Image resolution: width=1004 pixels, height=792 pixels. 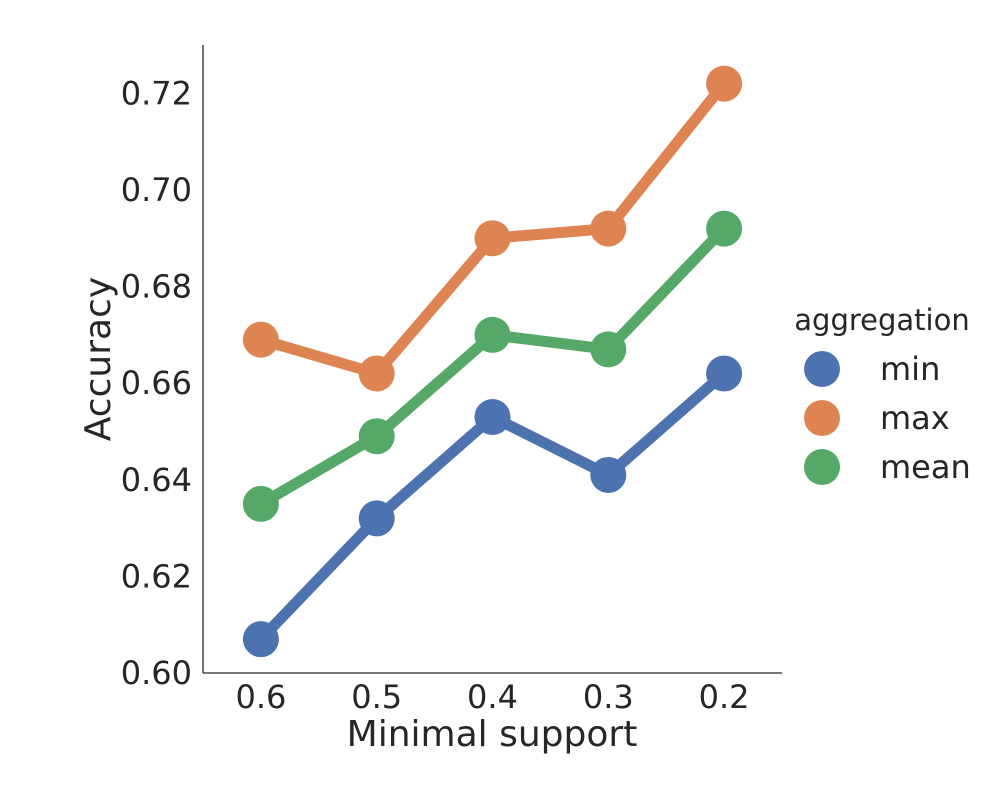 What do you see at coordinates (608, 697) in the screenshot?
I see `x-tick-label: 0.3` at bounding box center [608, 697].